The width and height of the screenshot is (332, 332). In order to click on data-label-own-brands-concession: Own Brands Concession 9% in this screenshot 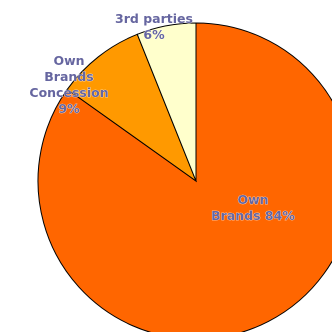, I will do `click(68, 84)`.